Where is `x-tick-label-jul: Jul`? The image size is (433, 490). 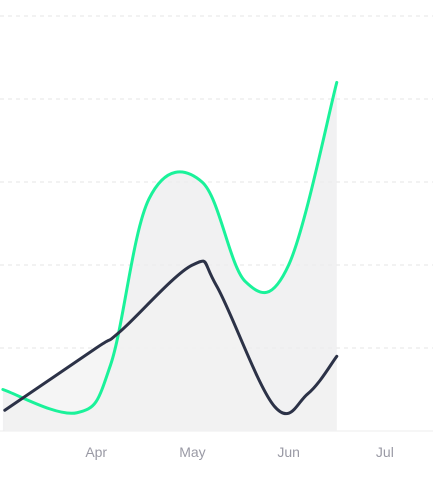 x-tick-label-jul: Jul is located at coordinates (385, 452).